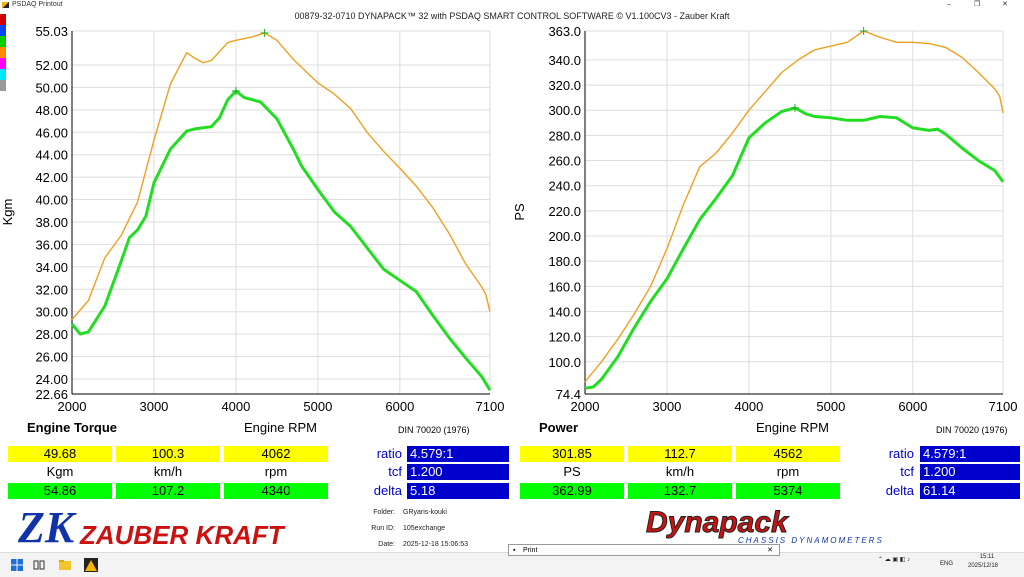  Describe the element at coordinates (564, 31) in the screenshot. I see `y-tick-label-0: 363.0` at that location.